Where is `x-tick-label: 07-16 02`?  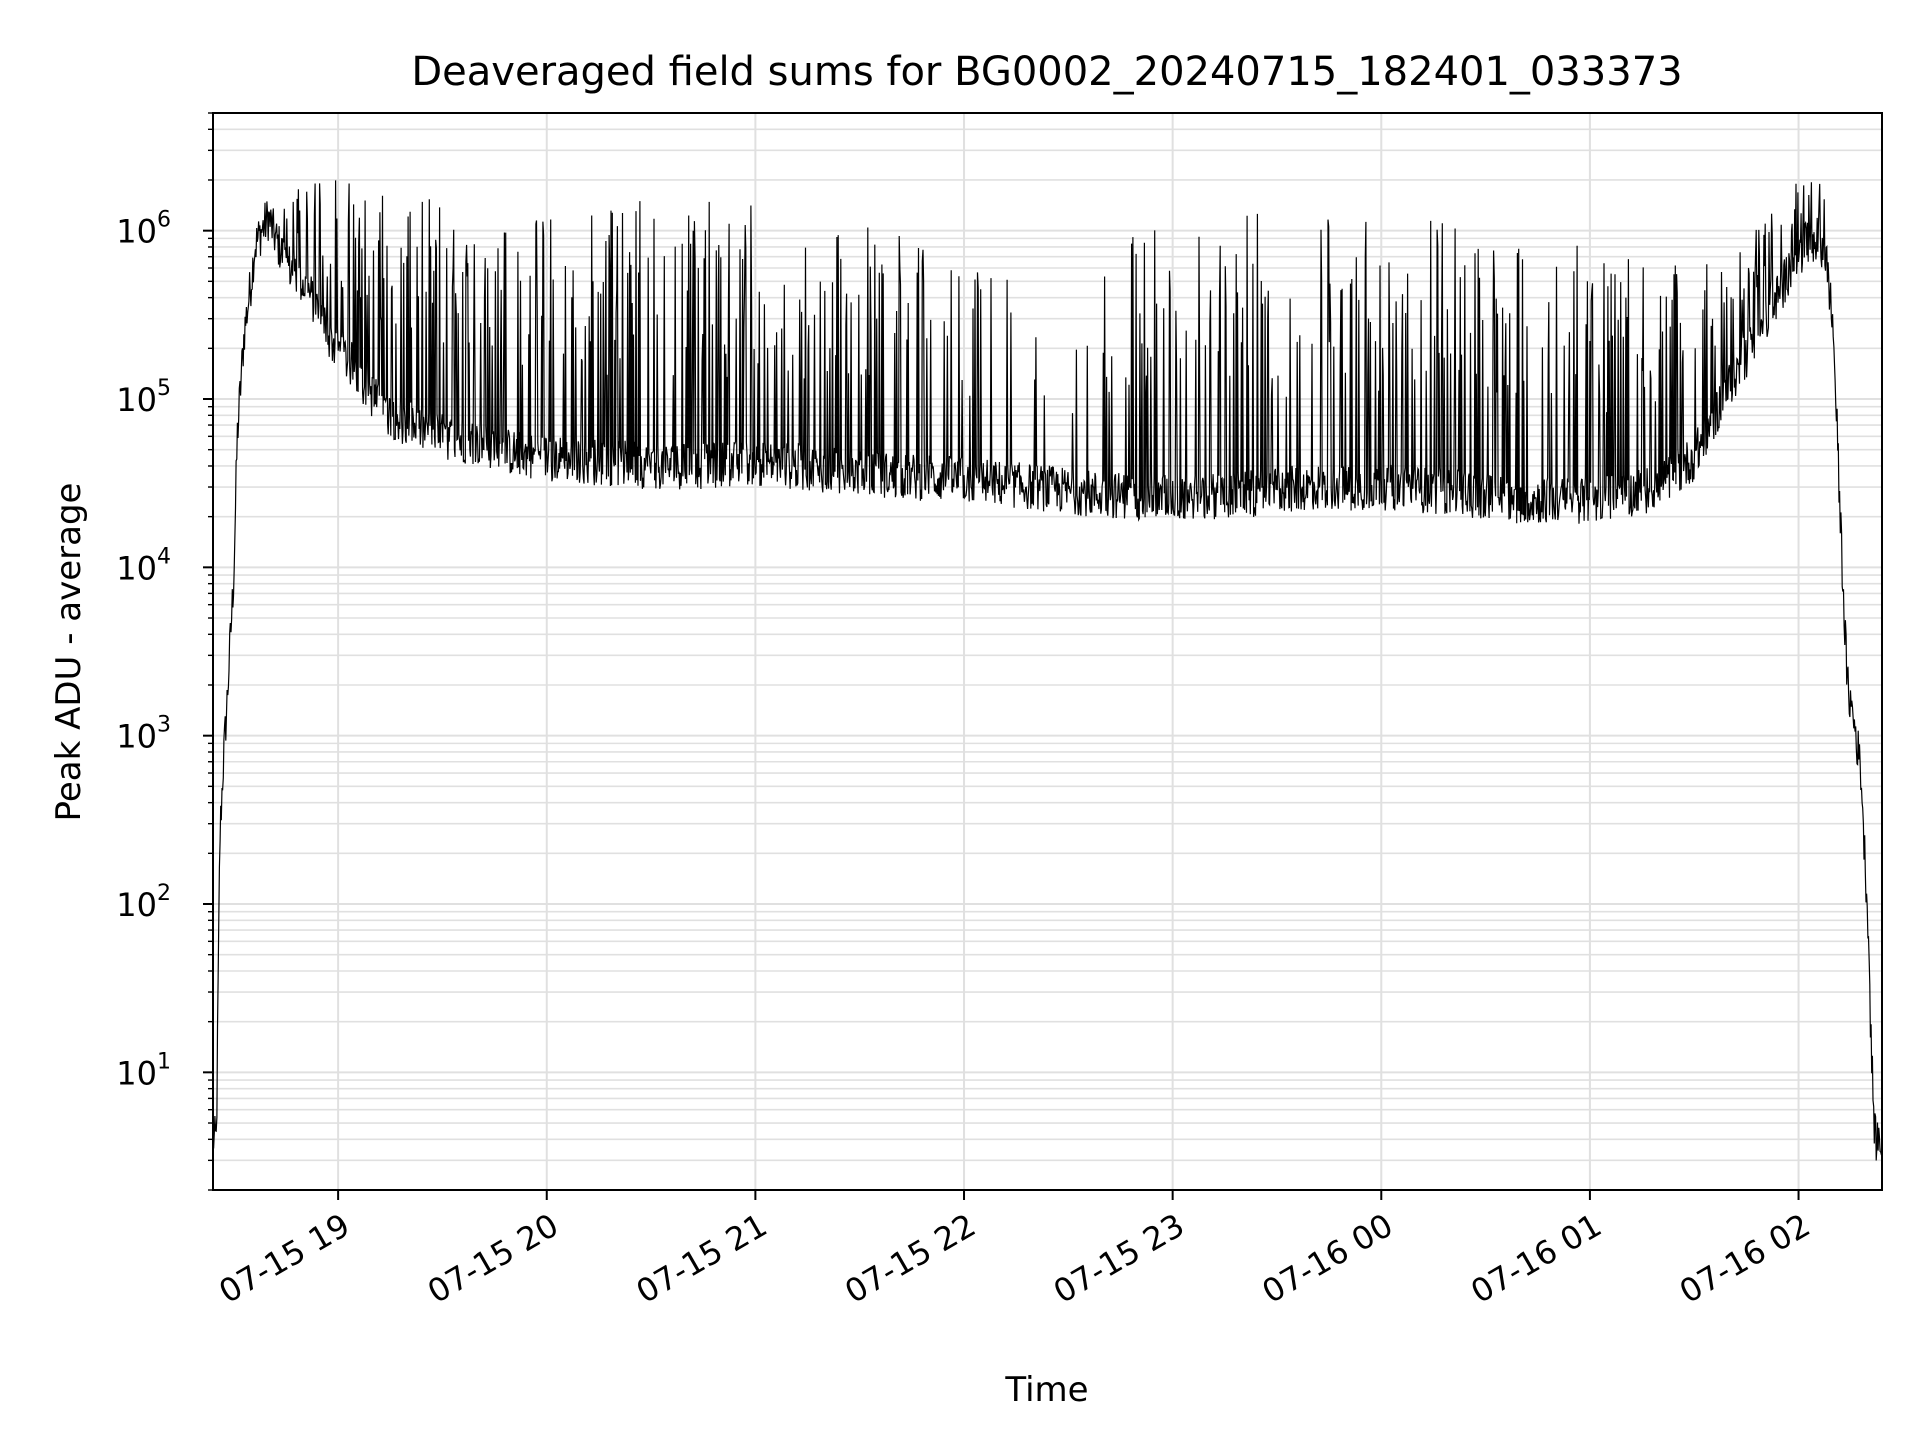
x-tick-label: 07-16 02 is located at coordinates (1745, 1258).